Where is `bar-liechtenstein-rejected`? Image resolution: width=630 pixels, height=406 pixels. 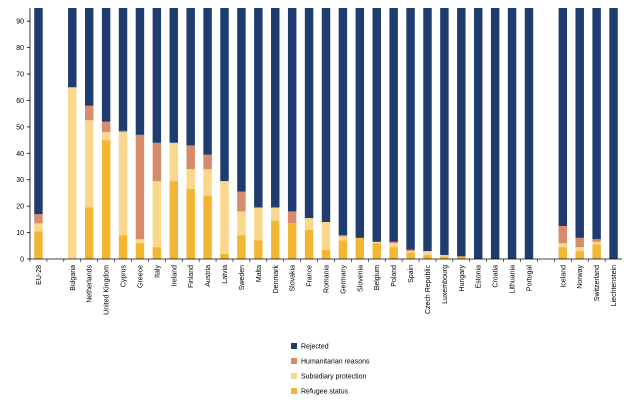 bar-liechtenstein-rejected is located at coordinates (613, 133).